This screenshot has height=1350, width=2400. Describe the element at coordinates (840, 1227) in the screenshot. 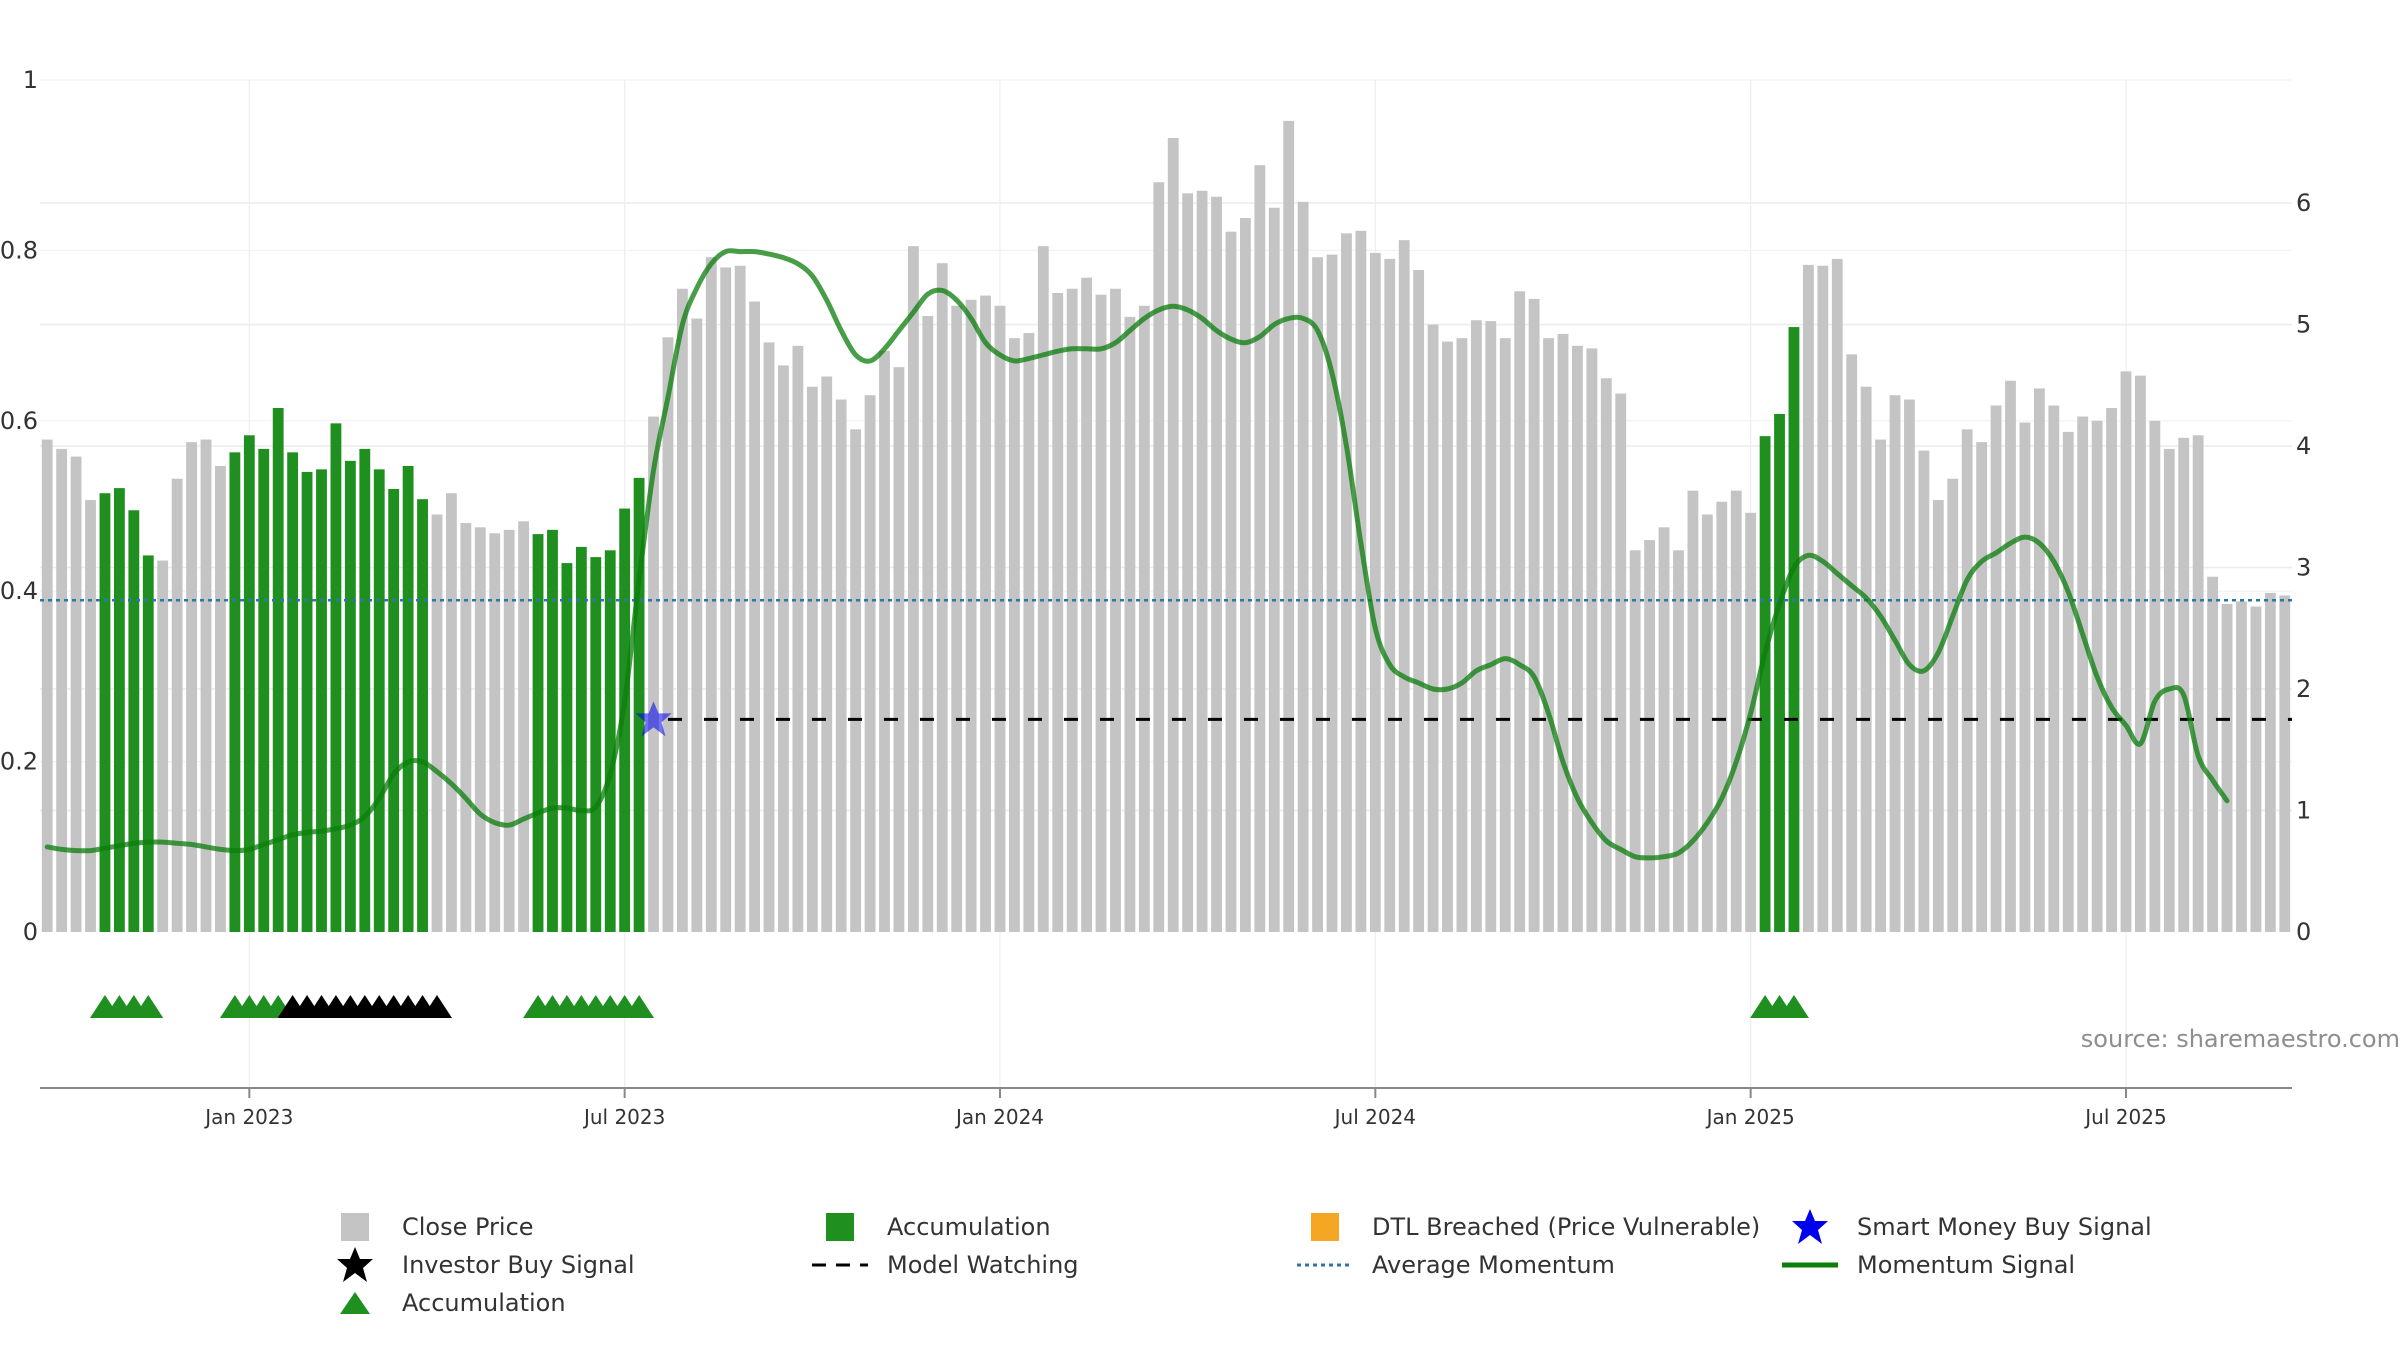

I see `green-square-icon` at that location.